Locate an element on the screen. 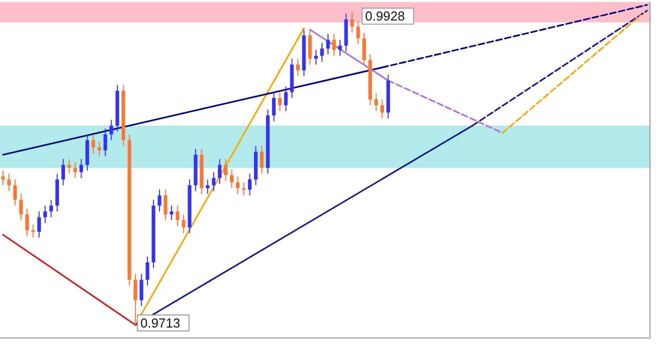 The width and height of the screenshot is (665, 346). annotation: 0.9928 is located at coordinates (385, 16).